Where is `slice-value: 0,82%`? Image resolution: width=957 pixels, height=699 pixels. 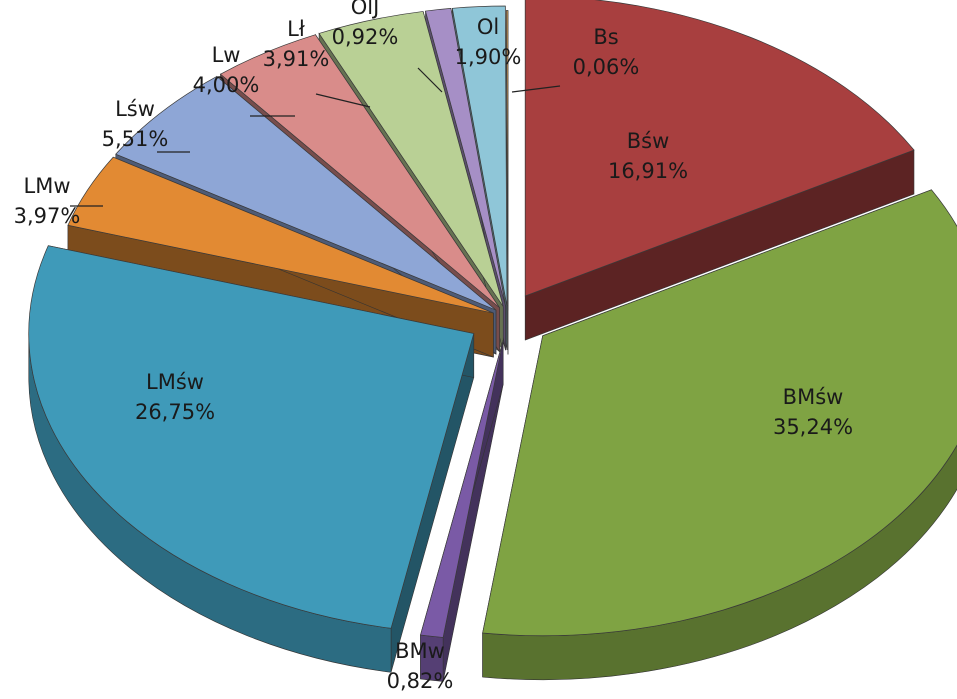
slice-value: 0,82% is located at coordinates (420, 681).